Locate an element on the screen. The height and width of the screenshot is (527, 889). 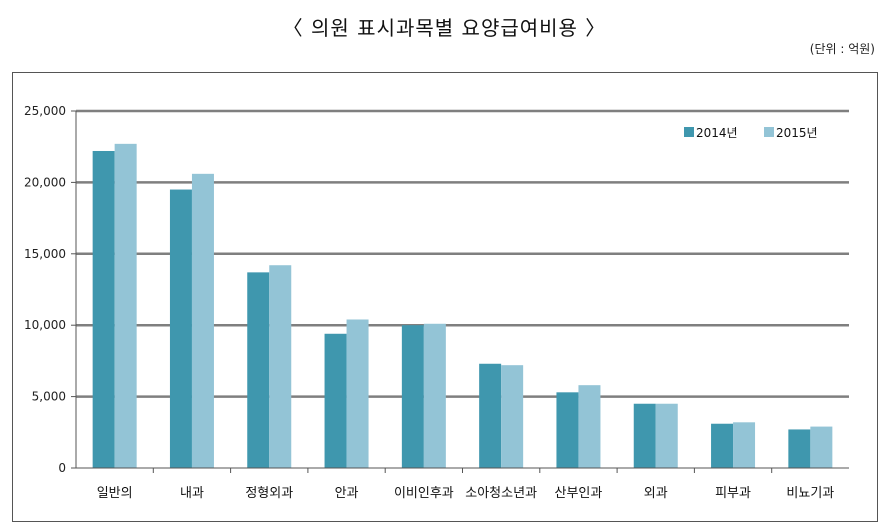
x-tick-label: 산부인과 is located at coordinates (579, 493).